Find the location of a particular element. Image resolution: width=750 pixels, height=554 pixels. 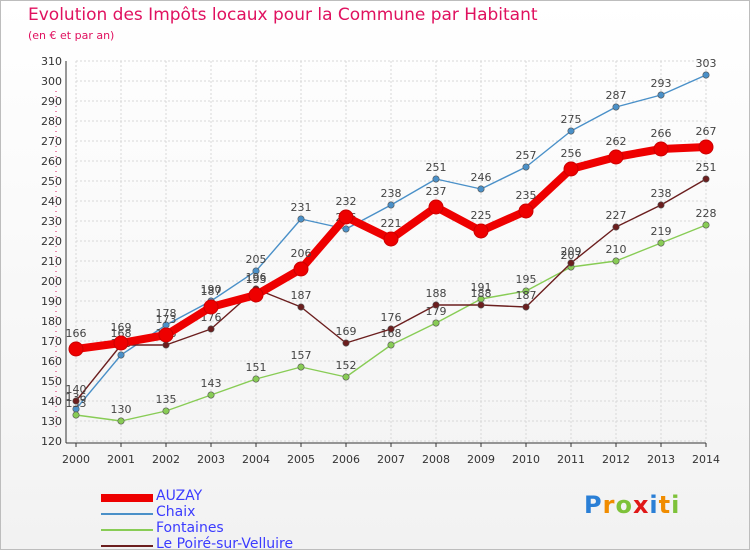

y-tick-label: 230 is located at coordinates (51, 221).